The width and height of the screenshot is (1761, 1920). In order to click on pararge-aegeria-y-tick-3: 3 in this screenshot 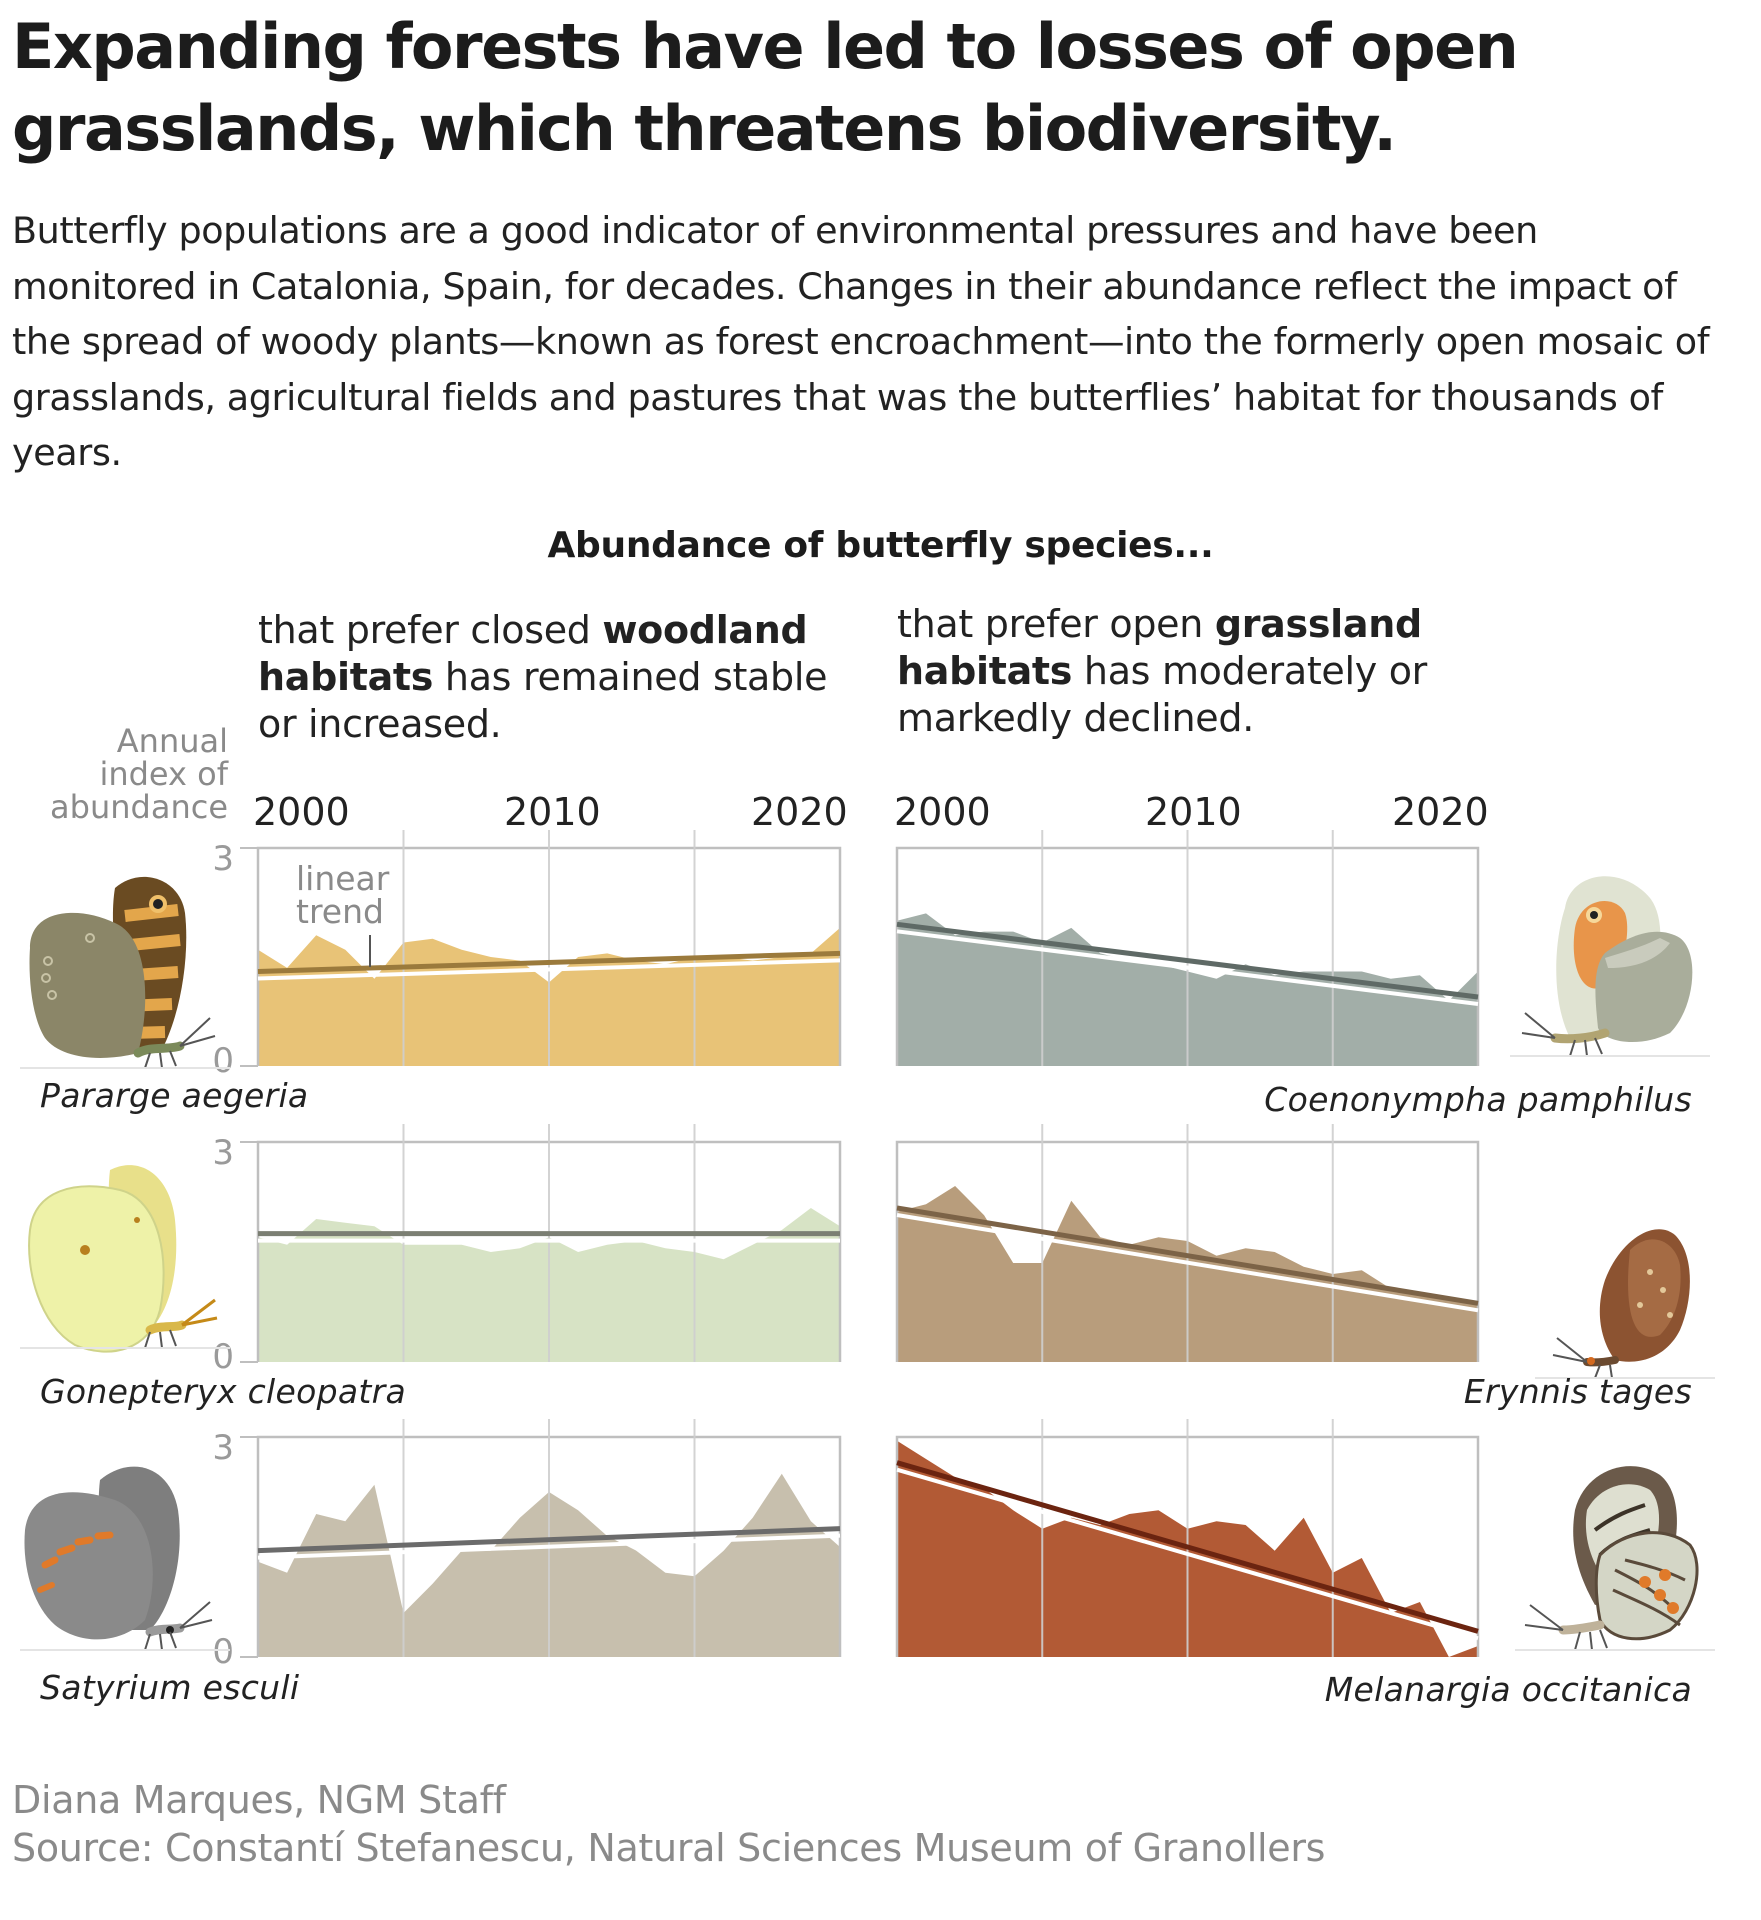, I will do `click(223, 859)`.